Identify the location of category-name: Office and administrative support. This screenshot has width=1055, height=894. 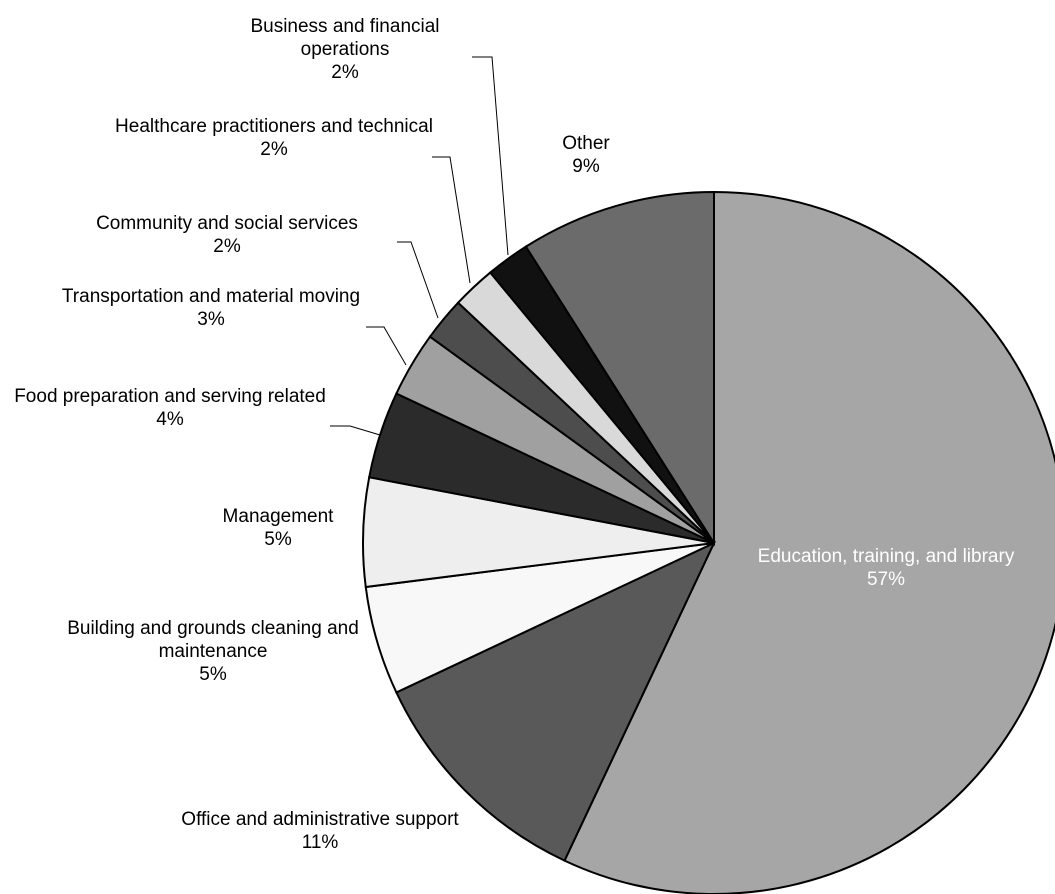
(320, 819).